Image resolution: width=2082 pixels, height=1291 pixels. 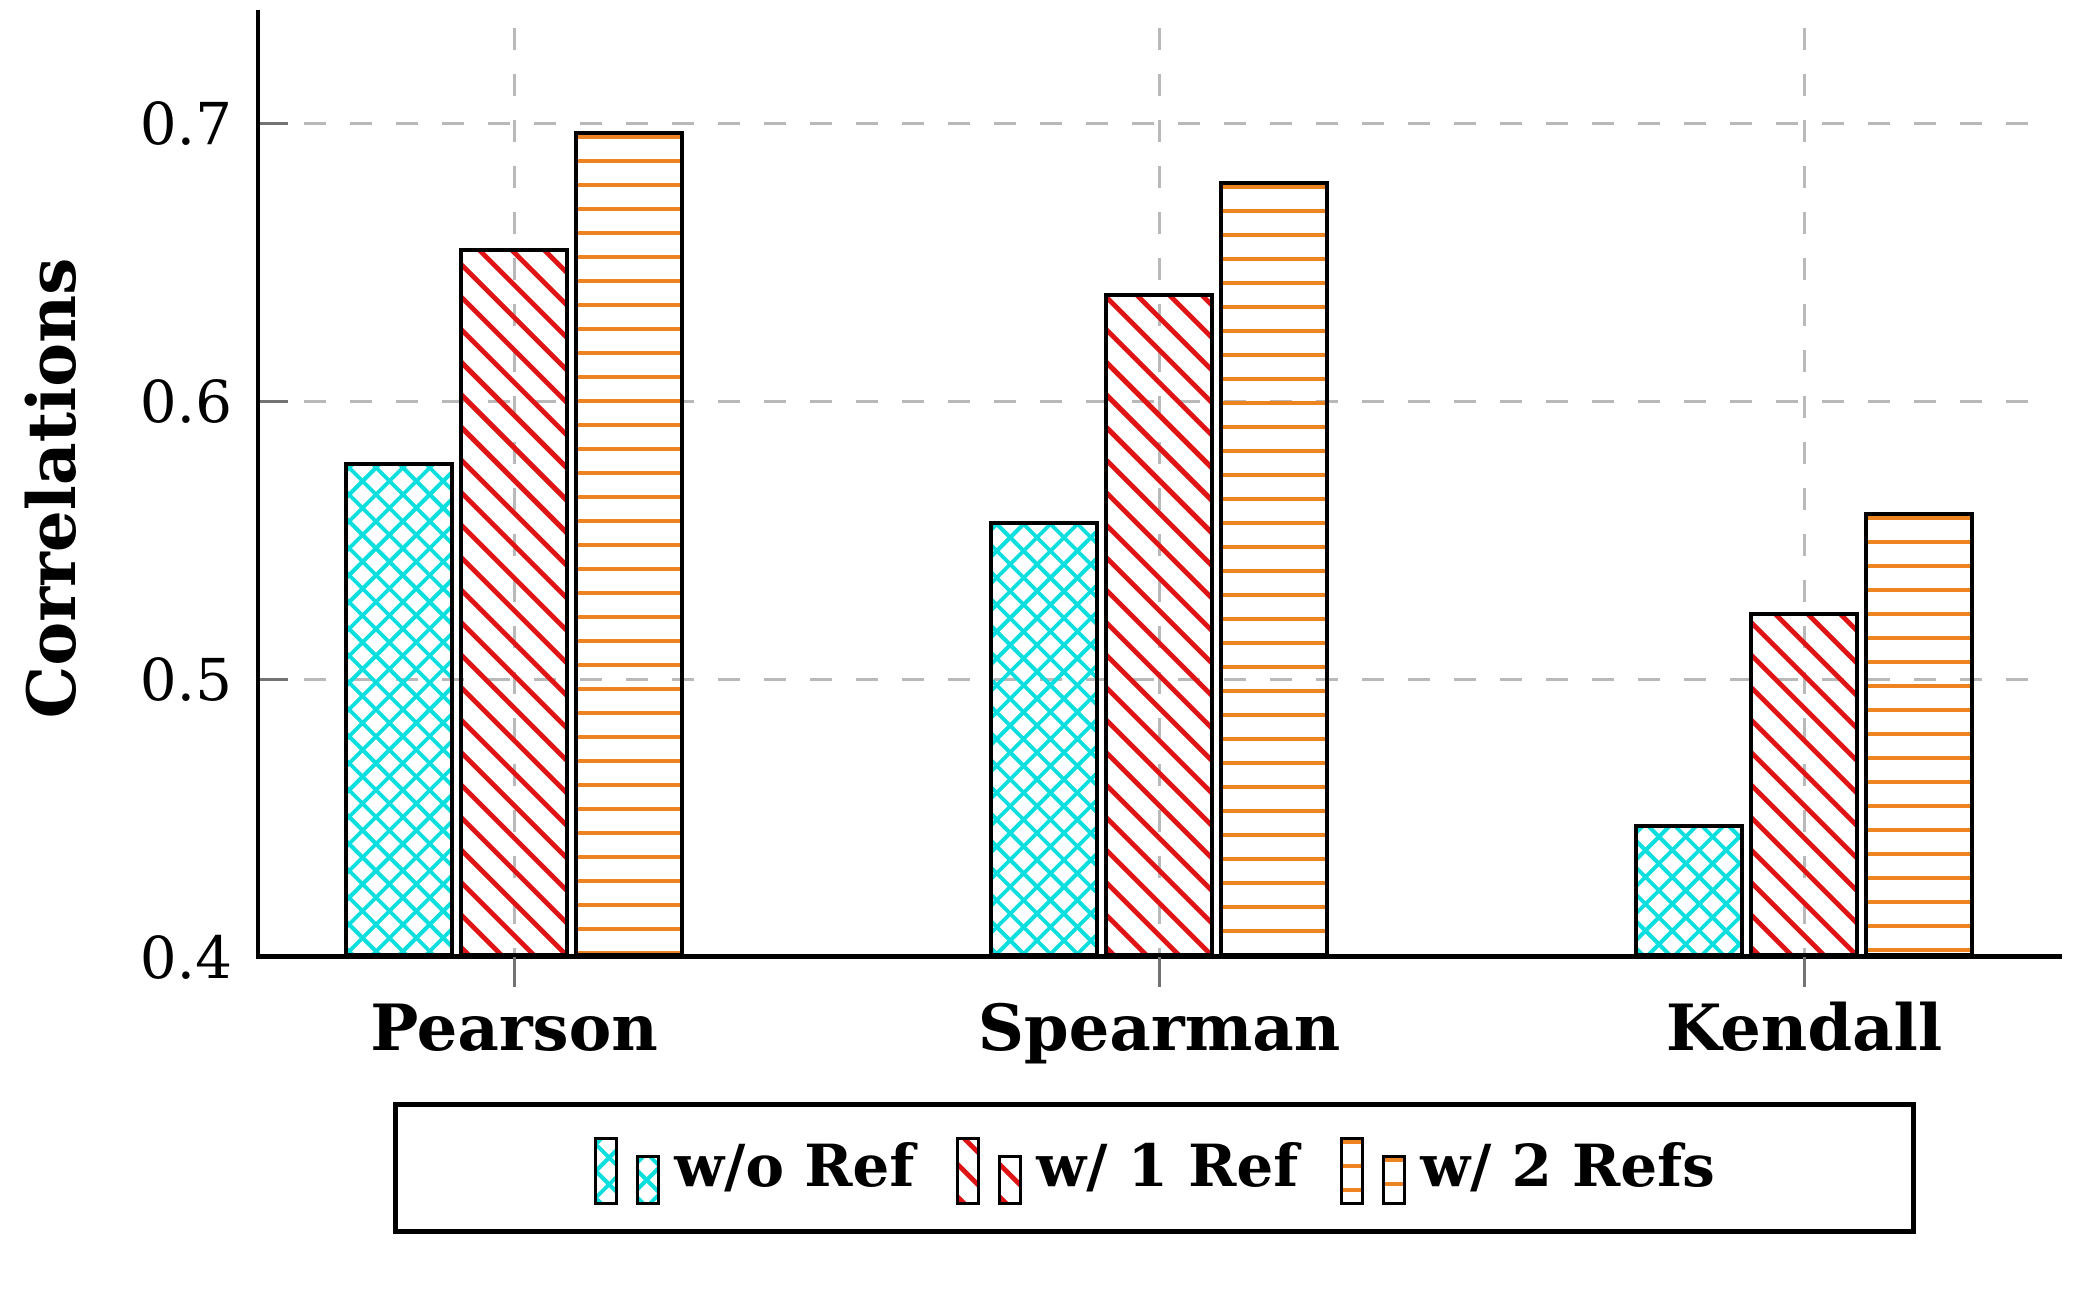 I want to click on x-category-label-pearson: Pearson, so click(x=514, y=1028).